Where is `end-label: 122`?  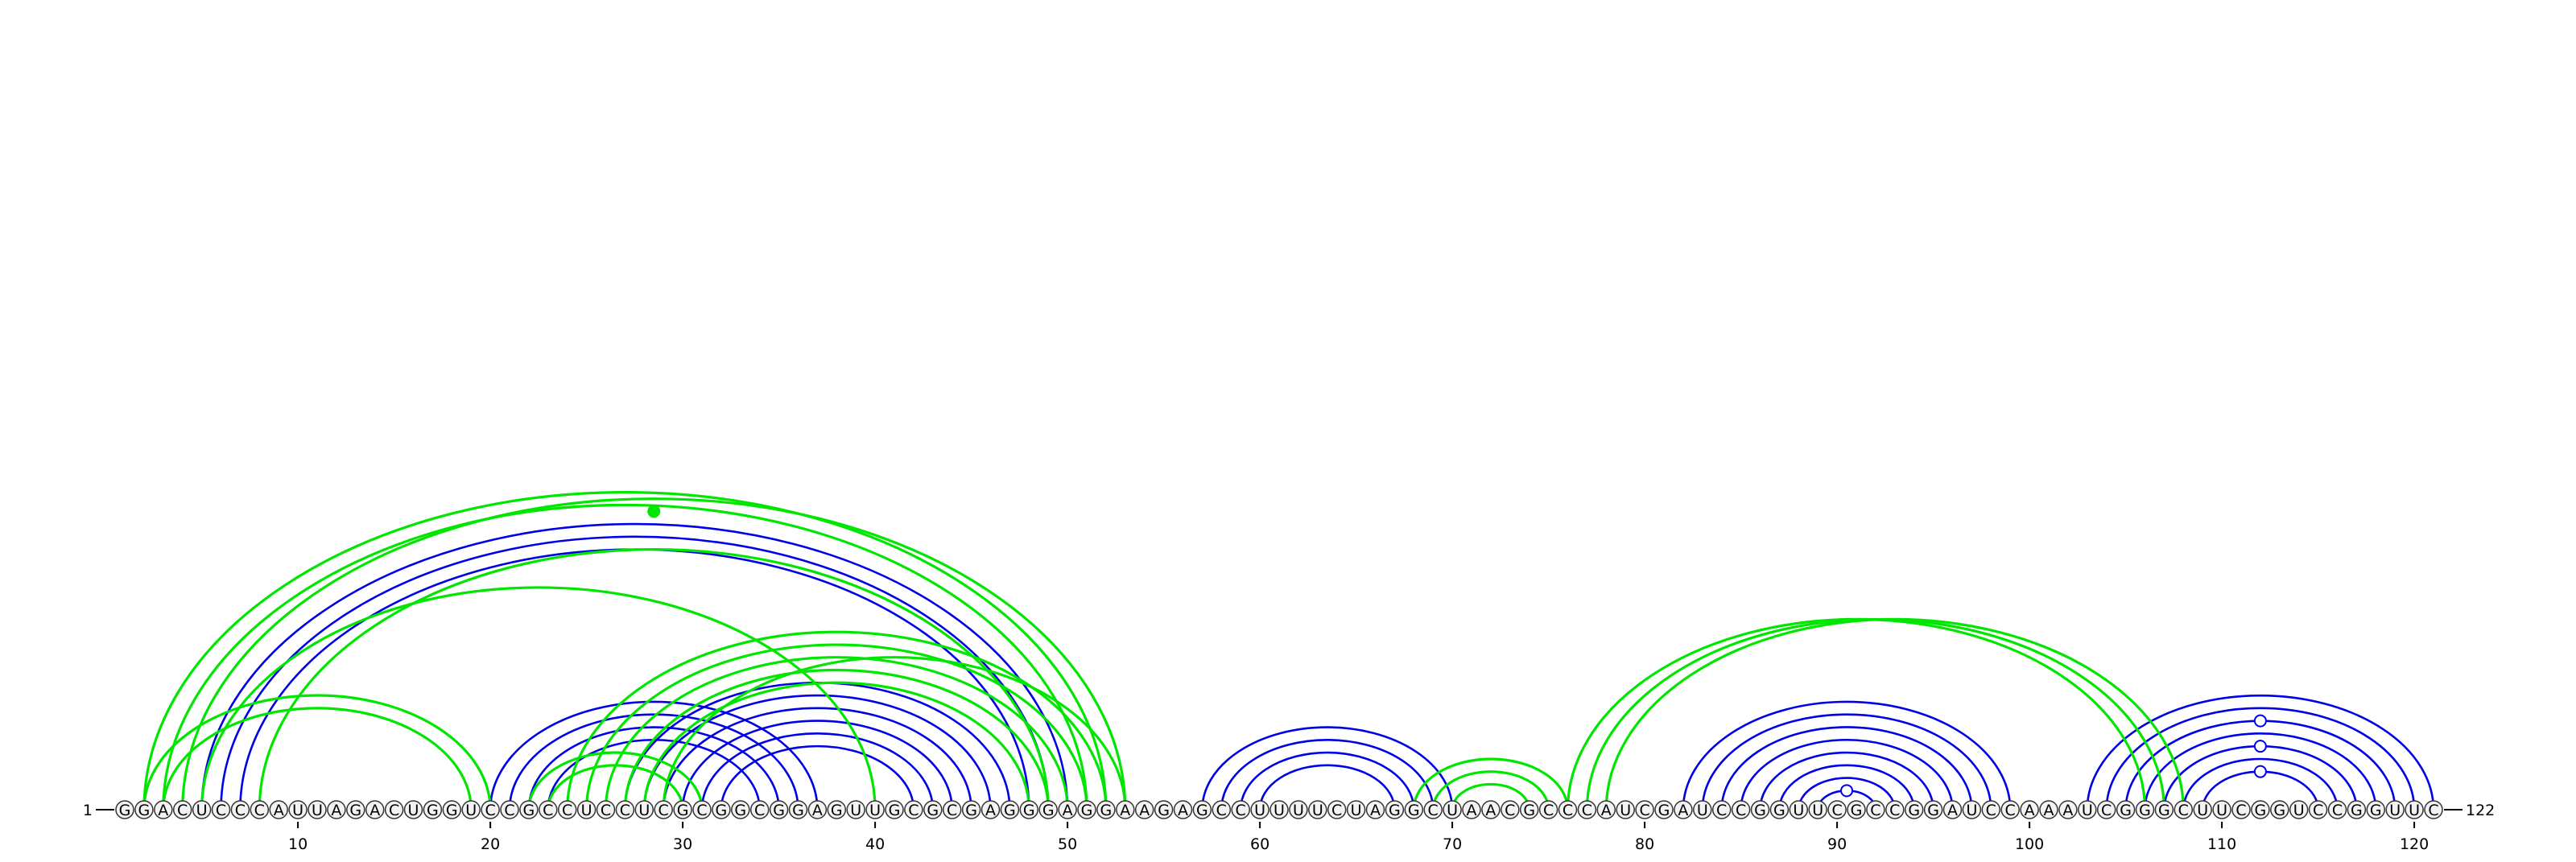 end-label: 122 is located at coordinates (2480, 810).